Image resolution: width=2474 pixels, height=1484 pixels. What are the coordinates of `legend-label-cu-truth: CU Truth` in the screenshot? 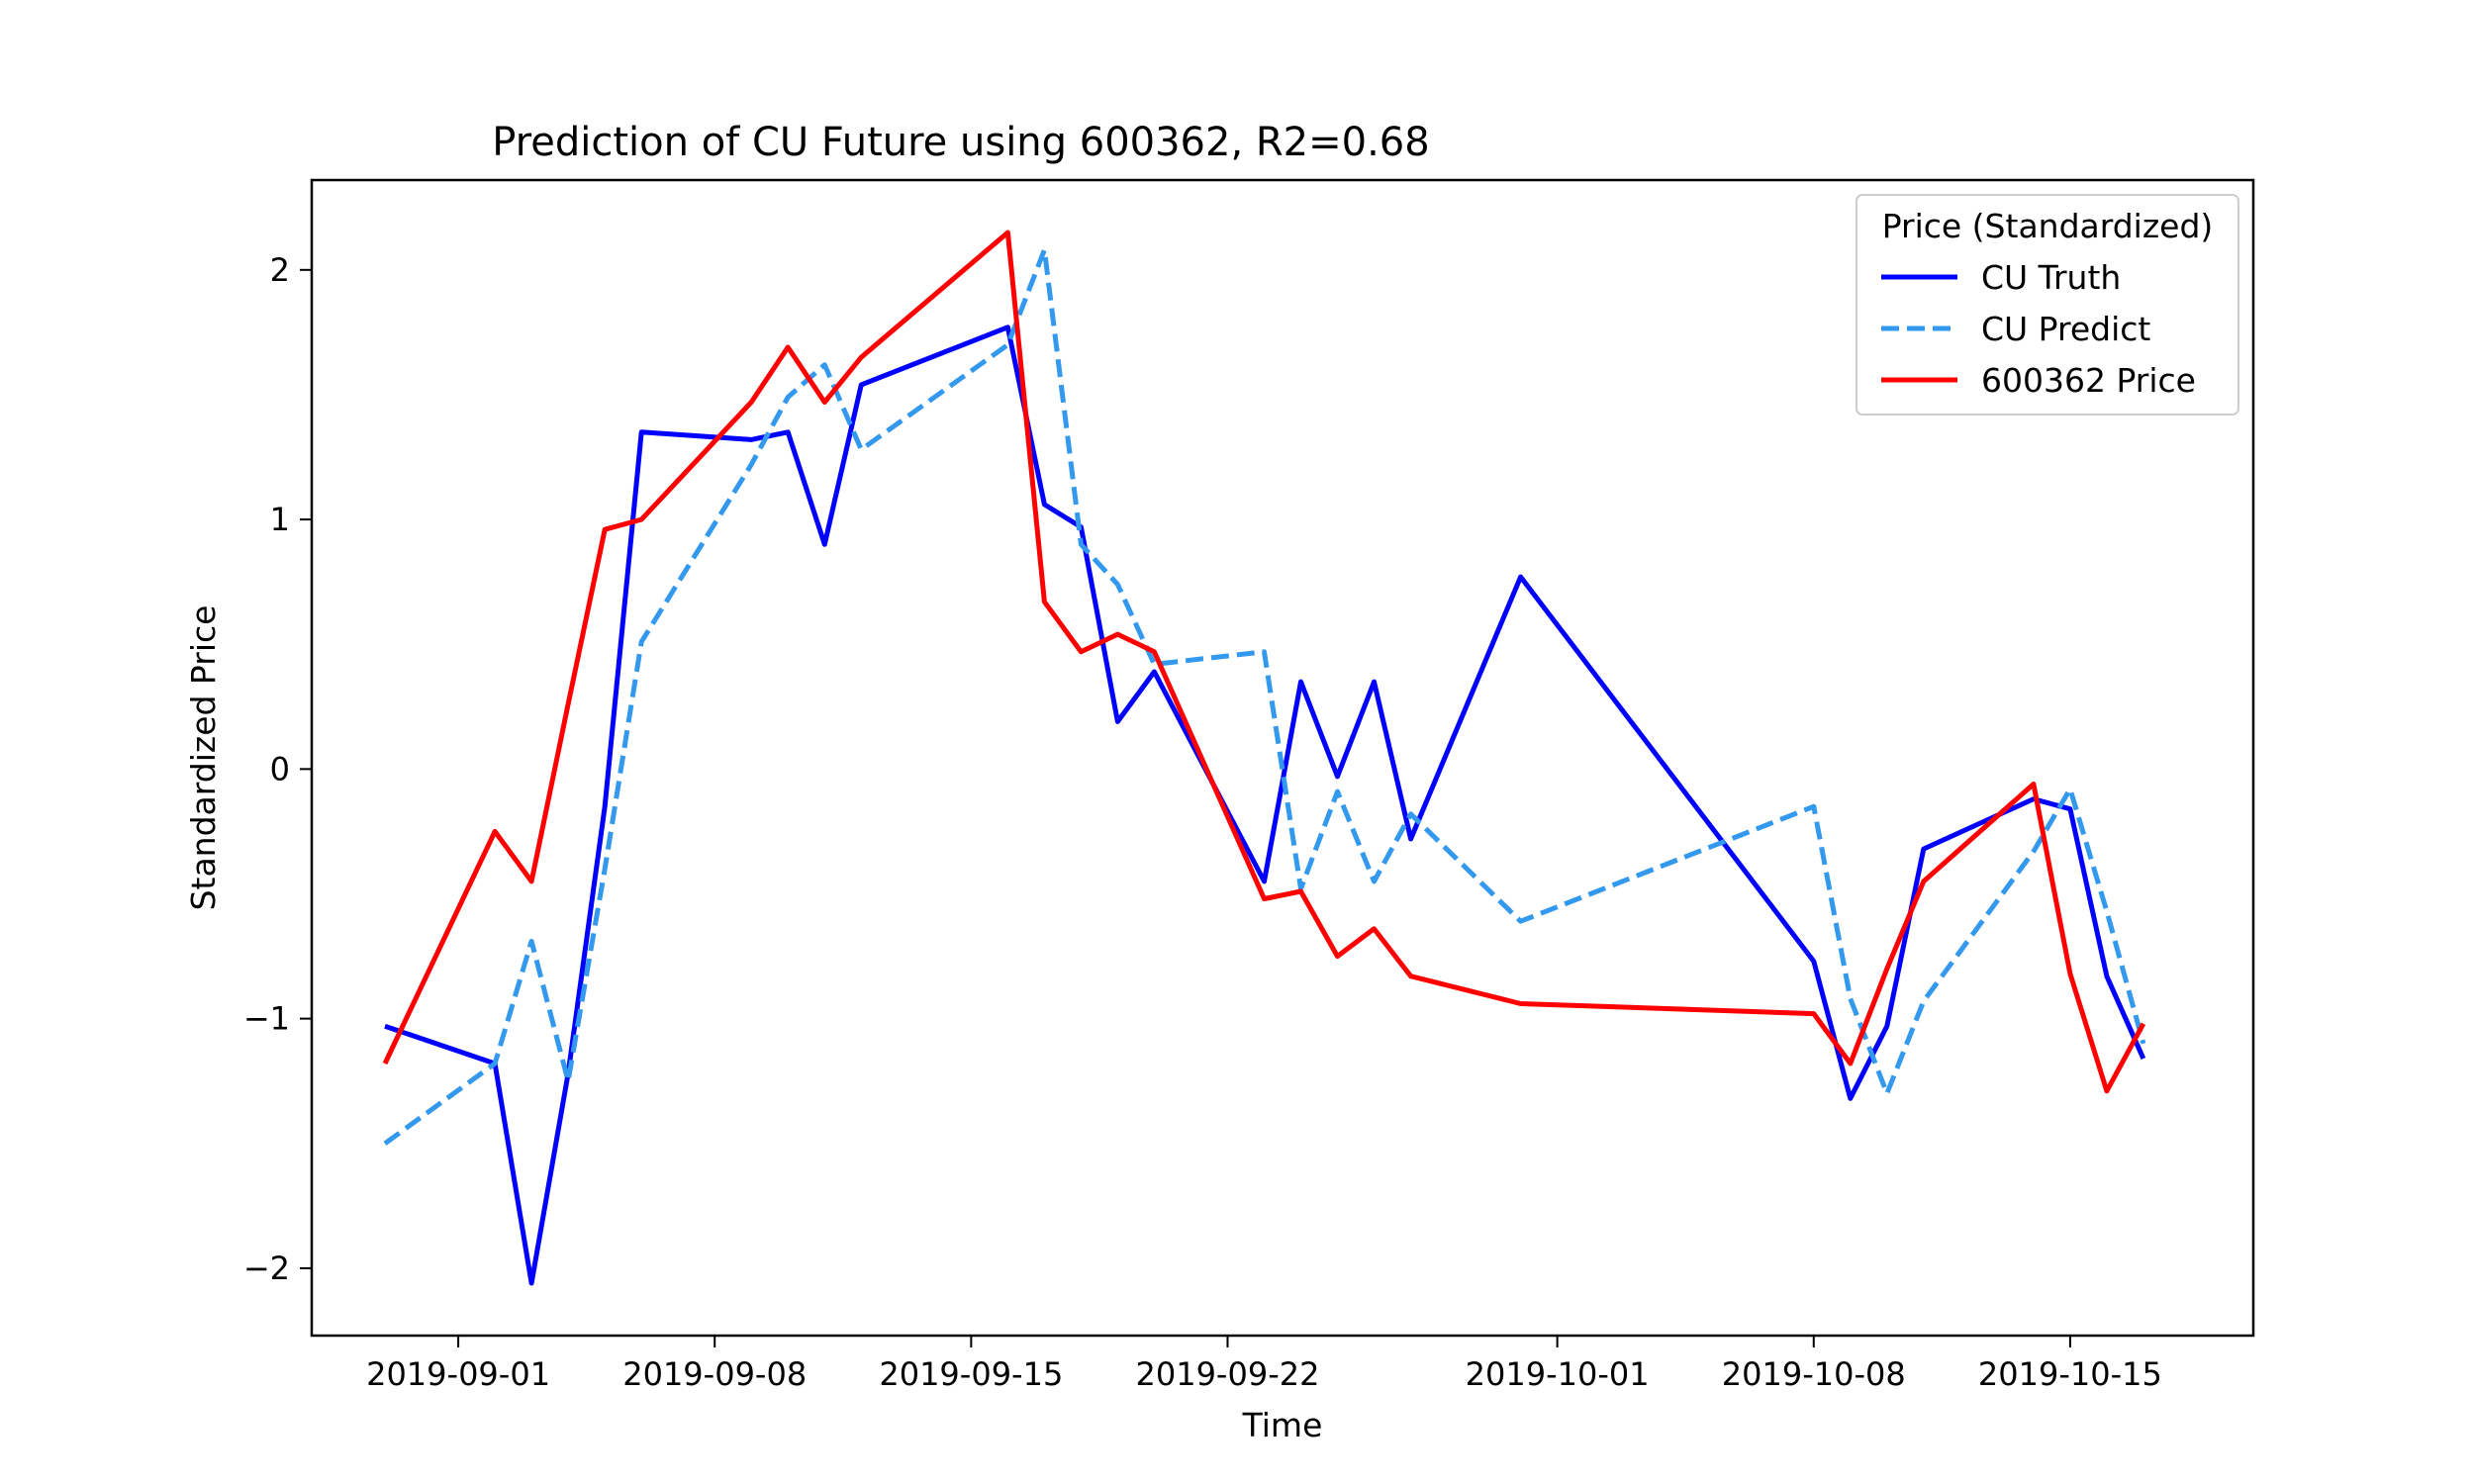 It's located at (2051, 277).